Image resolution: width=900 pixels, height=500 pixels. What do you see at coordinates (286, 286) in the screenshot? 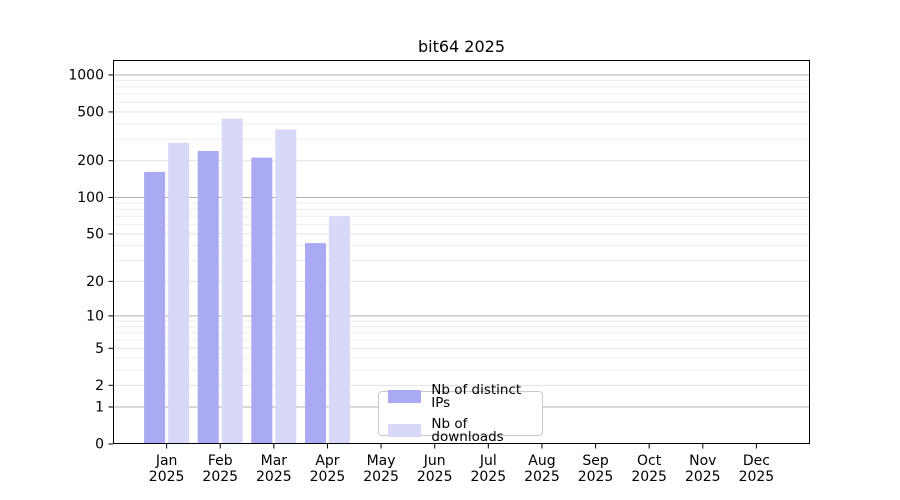
I see `bar-downloads-mar` at bounding box center [286, 286].